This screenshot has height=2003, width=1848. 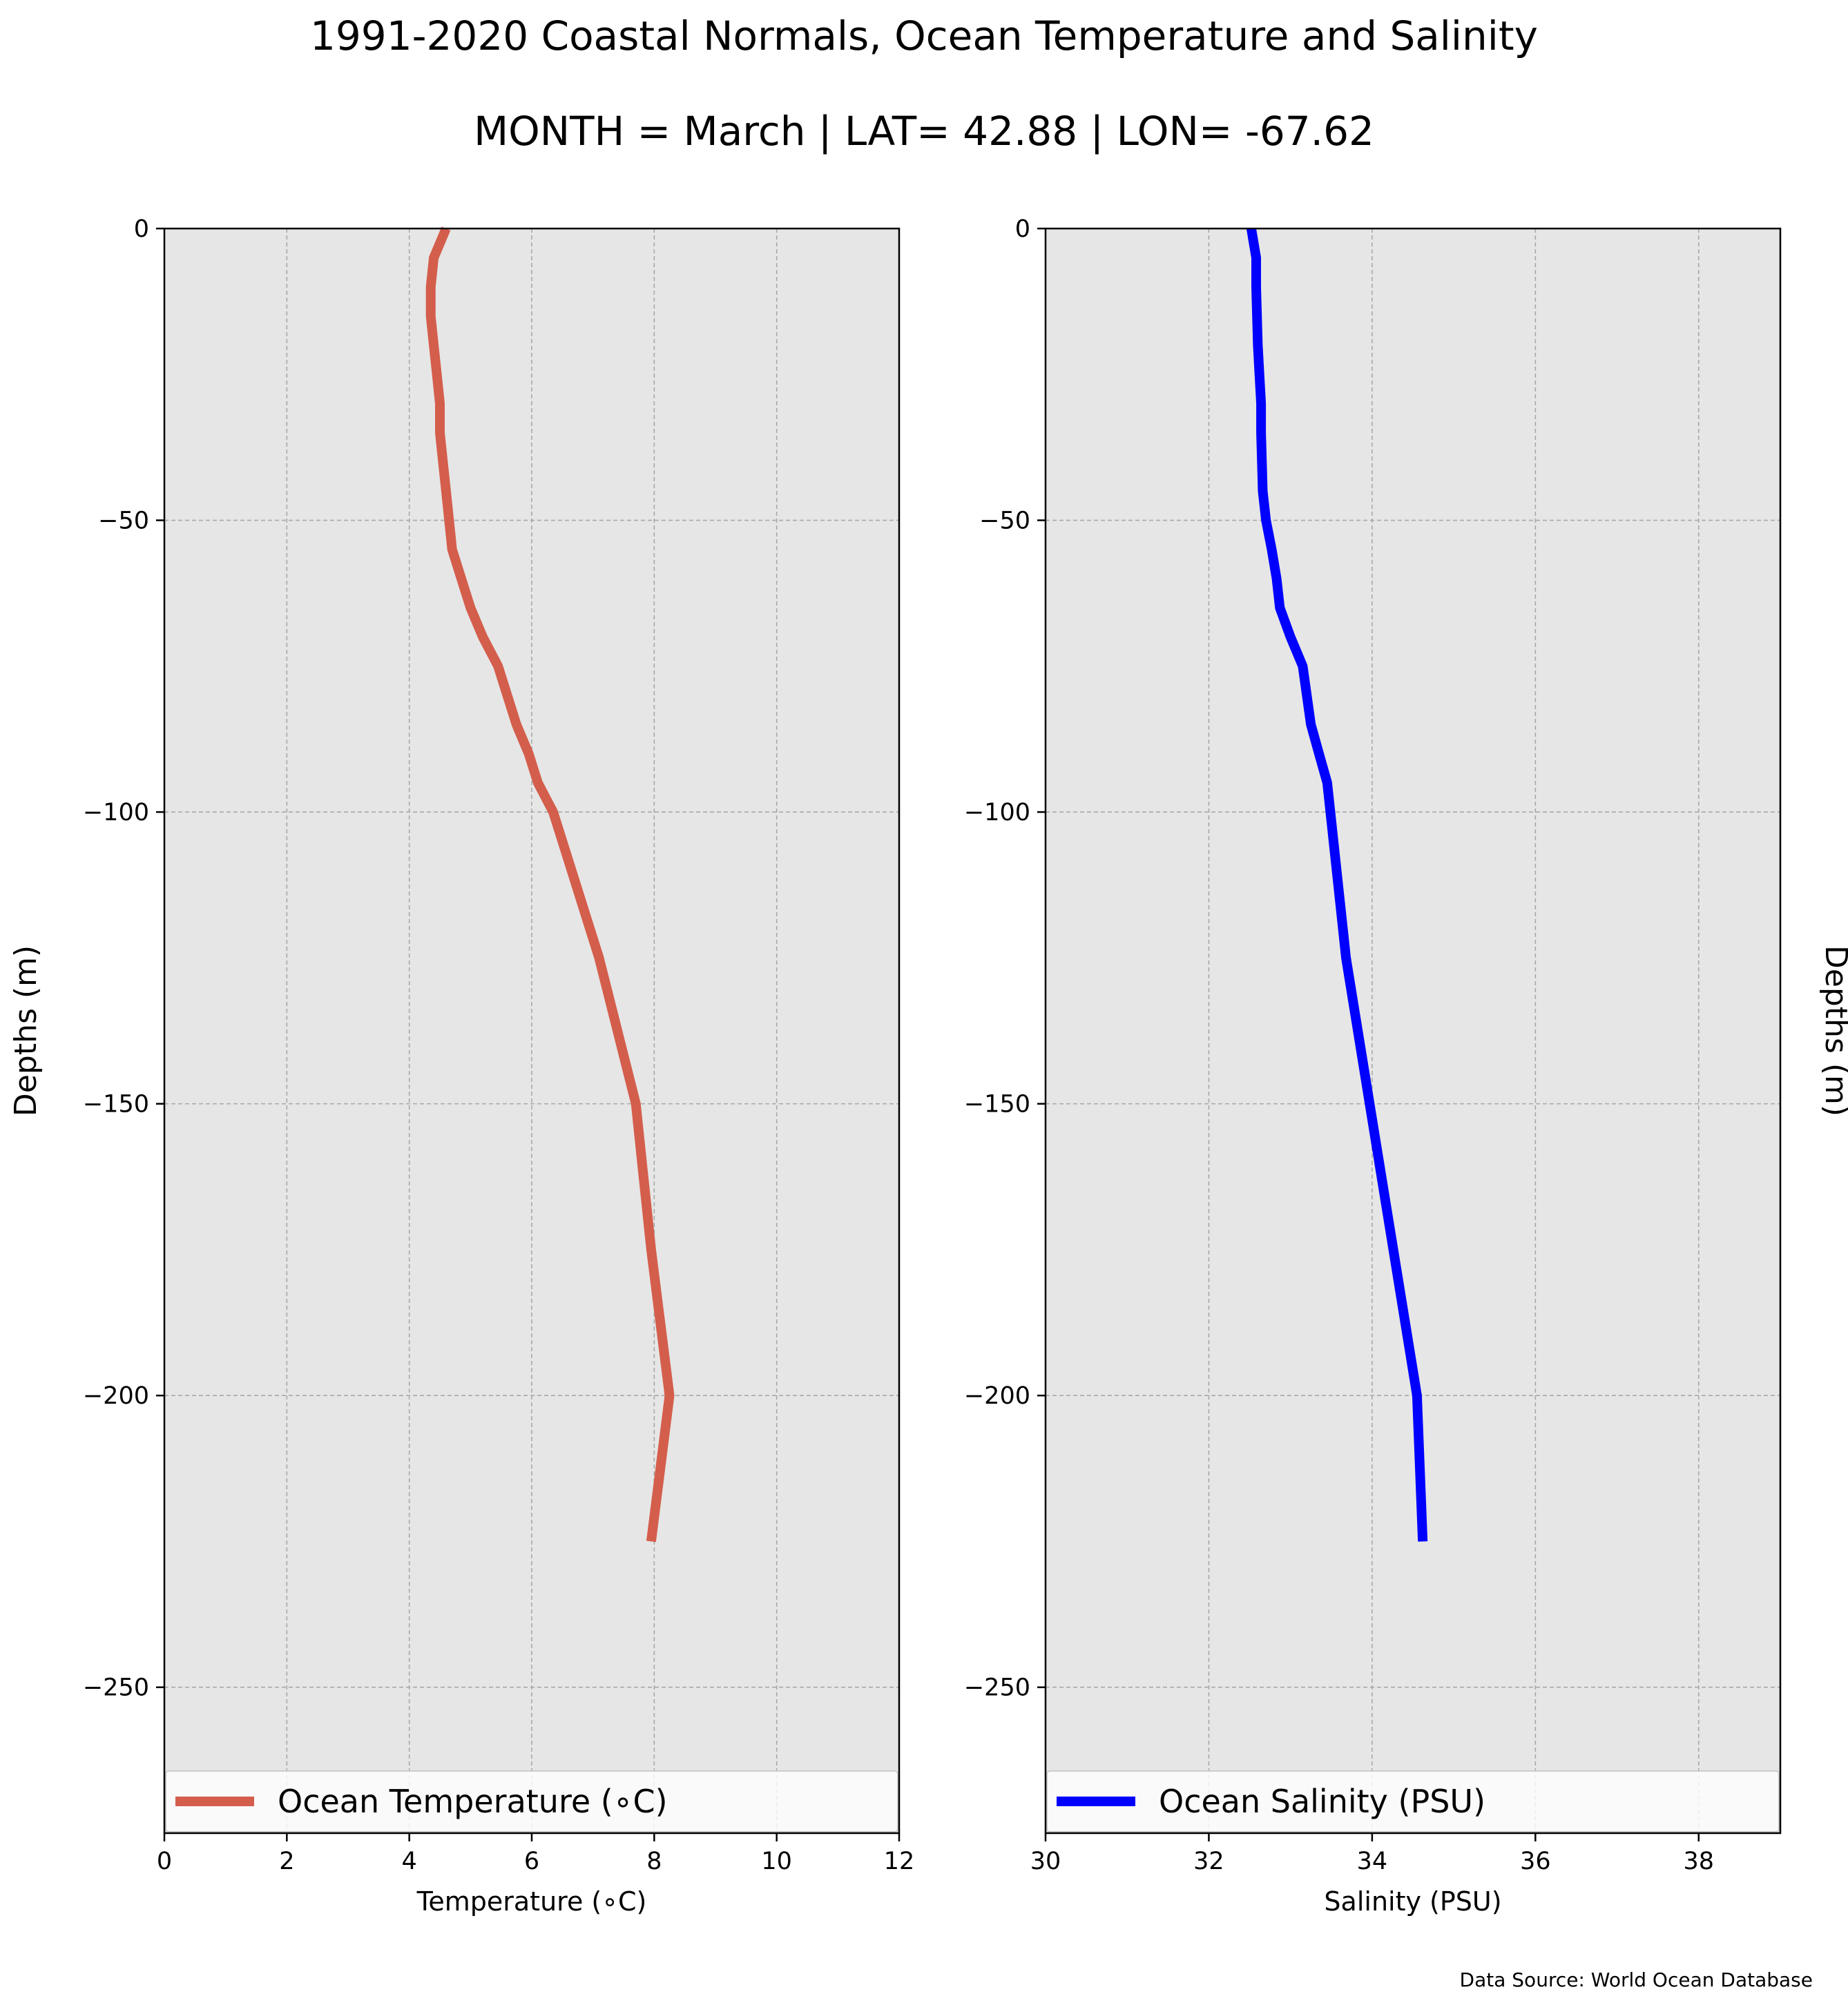 I want to click on chart-subtitle: MONTH = March | LAT= 42.88 | LON= -67.62, so click(x=924, y=131).